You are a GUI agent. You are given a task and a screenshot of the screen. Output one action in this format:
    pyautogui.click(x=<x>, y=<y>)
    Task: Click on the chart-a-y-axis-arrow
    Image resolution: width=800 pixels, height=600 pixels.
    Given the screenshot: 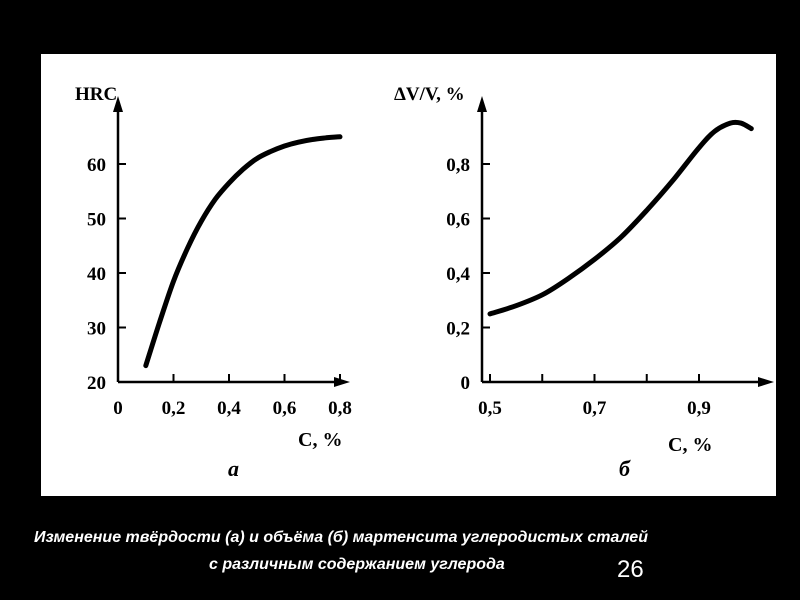 What is the action you would take?
    pyautogui.click(x=118, y=104)
    